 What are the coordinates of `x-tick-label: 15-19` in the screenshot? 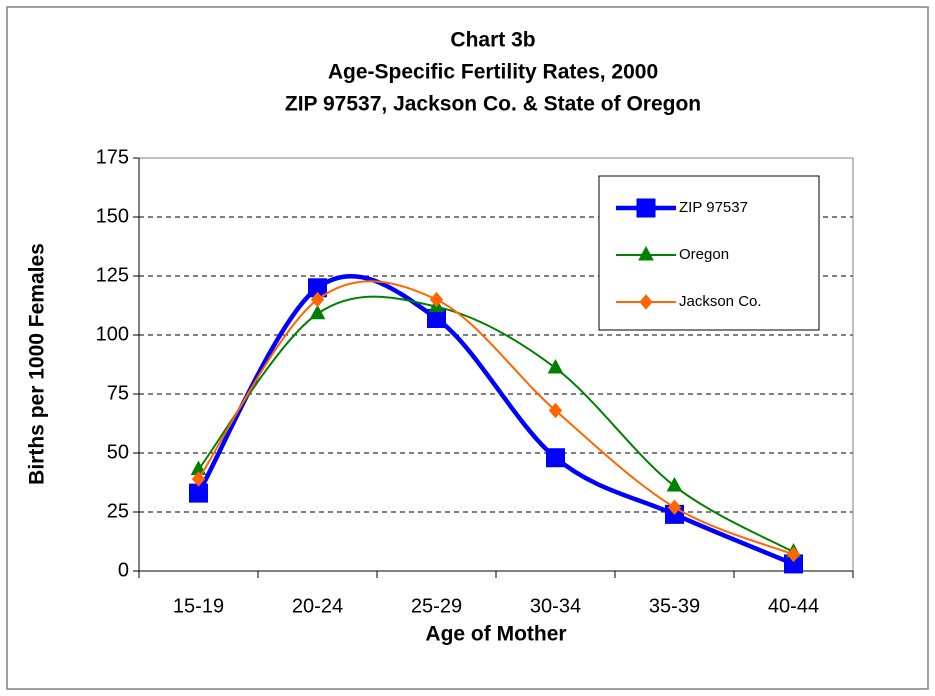 It's located at (198, 606).